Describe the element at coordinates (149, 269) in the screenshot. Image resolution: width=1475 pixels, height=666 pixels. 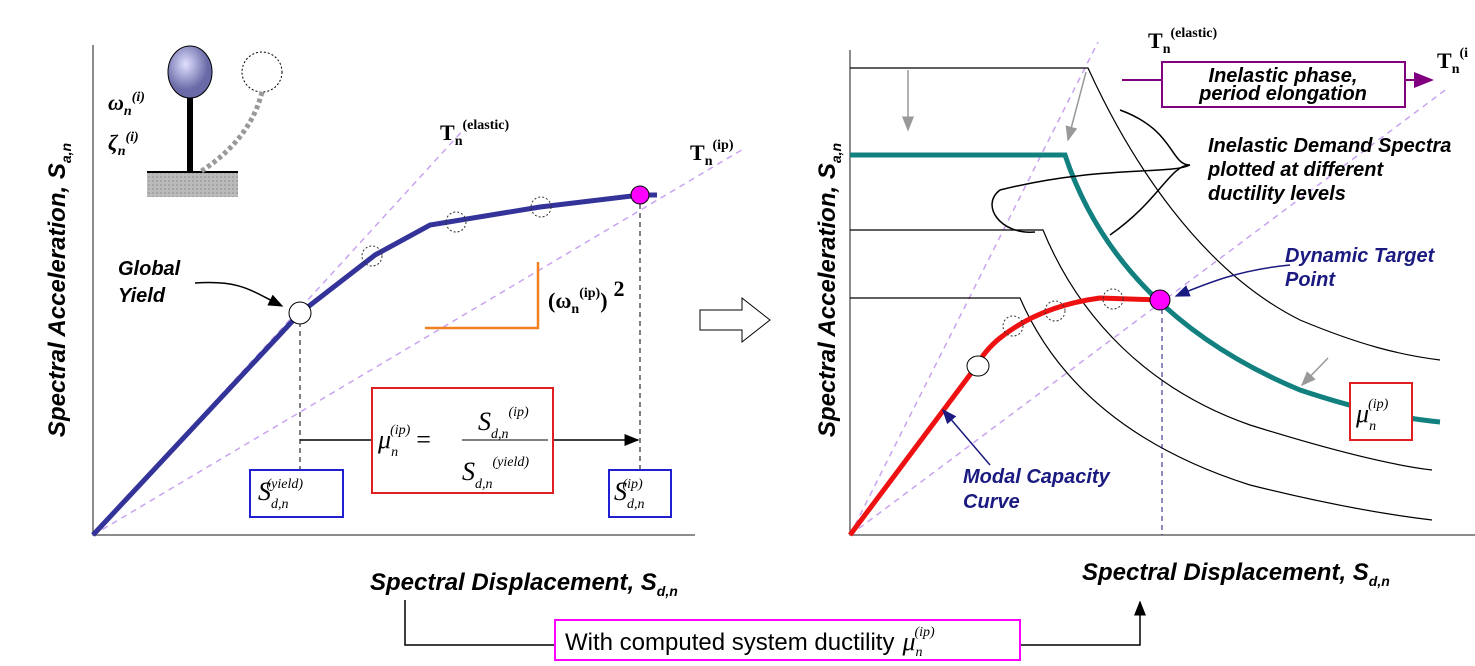
I see `global-yield: Global` at that location.